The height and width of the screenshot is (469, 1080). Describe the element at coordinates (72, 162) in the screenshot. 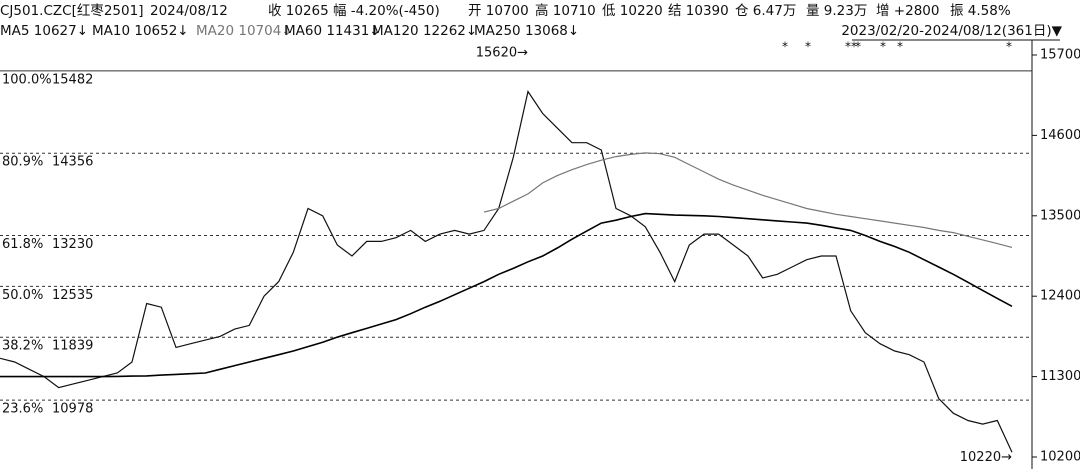

I see `level-value: 14356` at that location.